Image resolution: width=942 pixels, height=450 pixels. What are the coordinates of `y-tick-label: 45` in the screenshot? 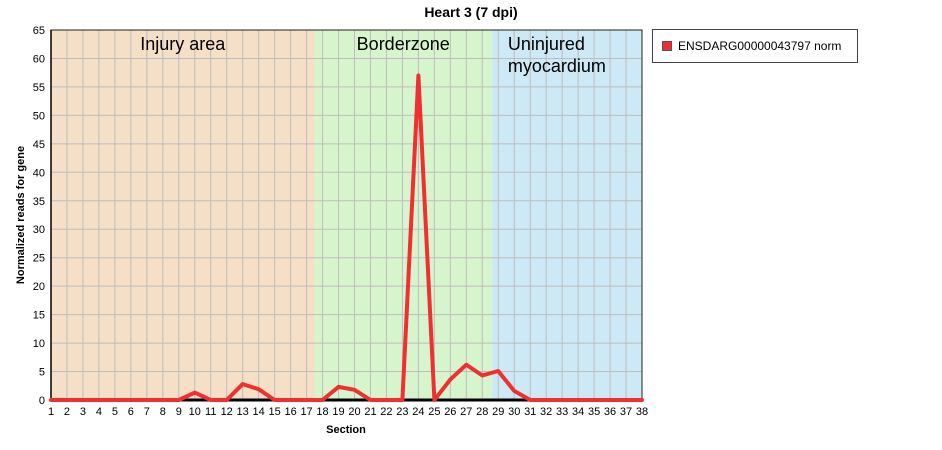 It's located at (39, 145).